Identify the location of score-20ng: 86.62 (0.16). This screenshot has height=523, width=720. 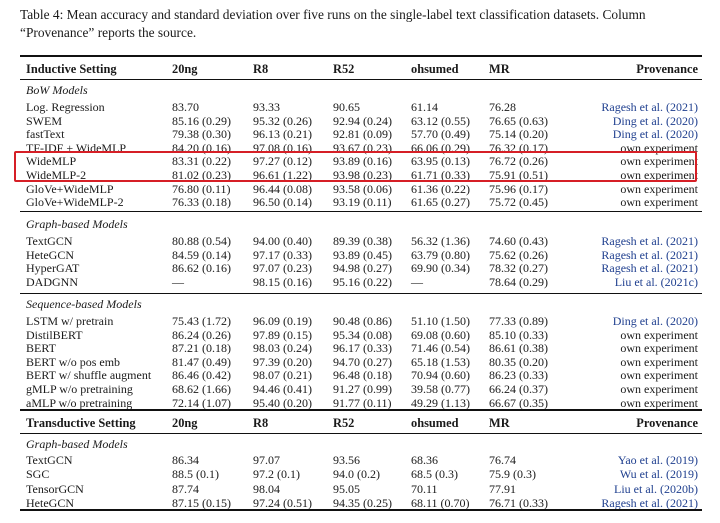
(201, 268).